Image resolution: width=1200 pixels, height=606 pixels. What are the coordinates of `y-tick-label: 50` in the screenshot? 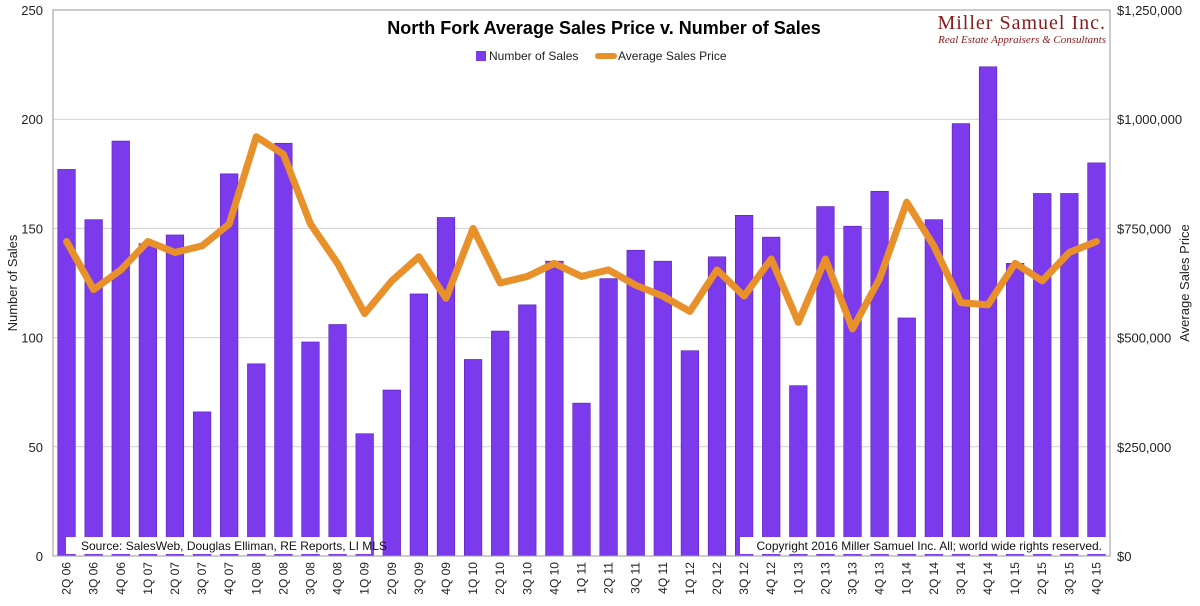 It's located at (36, 447).